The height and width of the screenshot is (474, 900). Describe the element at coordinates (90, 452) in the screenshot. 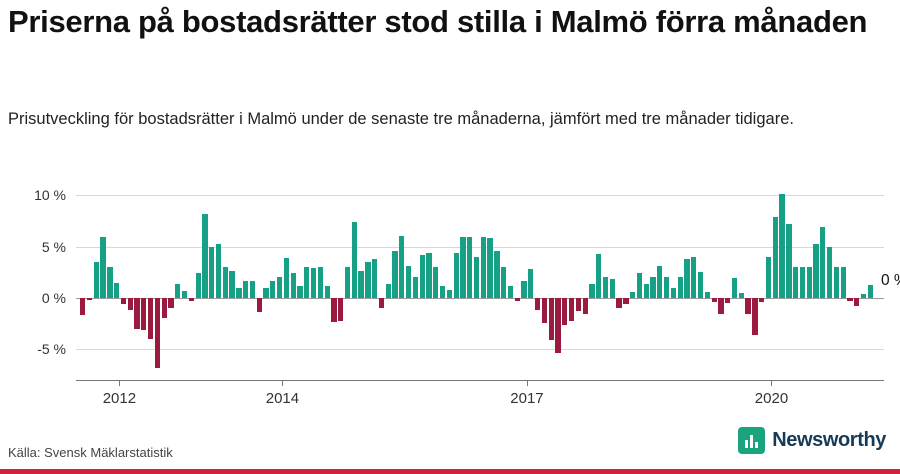

I see `source-note: Källa: Svensk Mäklarstatistik` at that location.